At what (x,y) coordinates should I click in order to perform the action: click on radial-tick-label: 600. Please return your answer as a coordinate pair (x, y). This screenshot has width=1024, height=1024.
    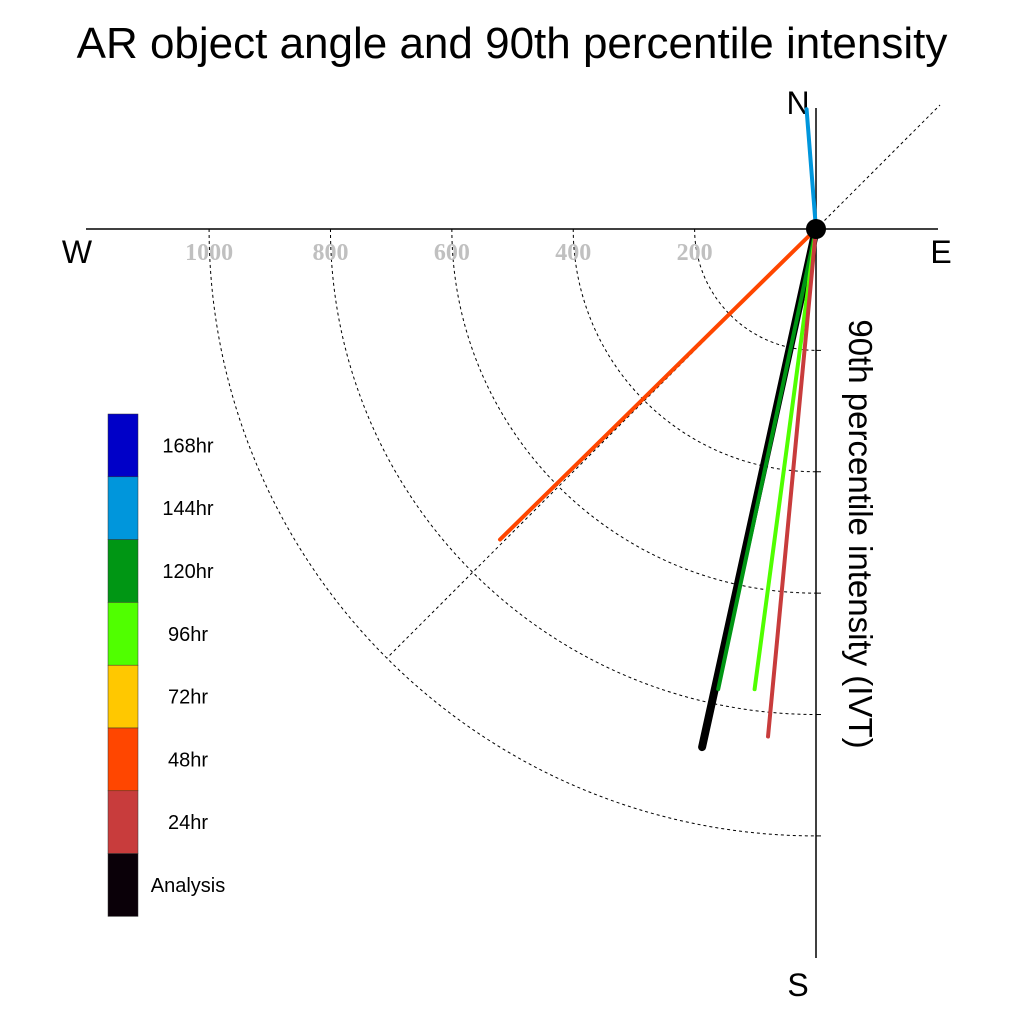
    Looking at the image, I should click on (452, 253).